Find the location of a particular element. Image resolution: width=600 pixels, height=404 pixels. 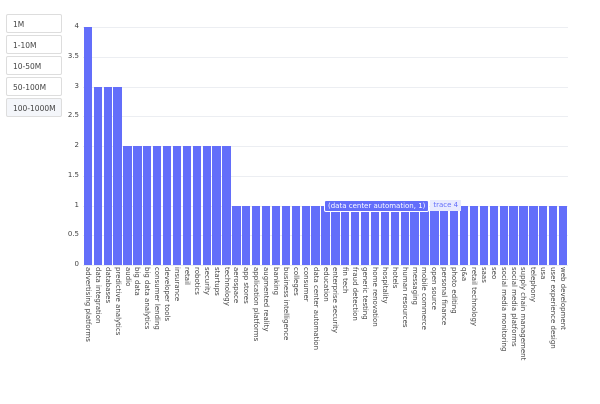

x-tick-label: supply chain management is located at coordinates (523, 314).